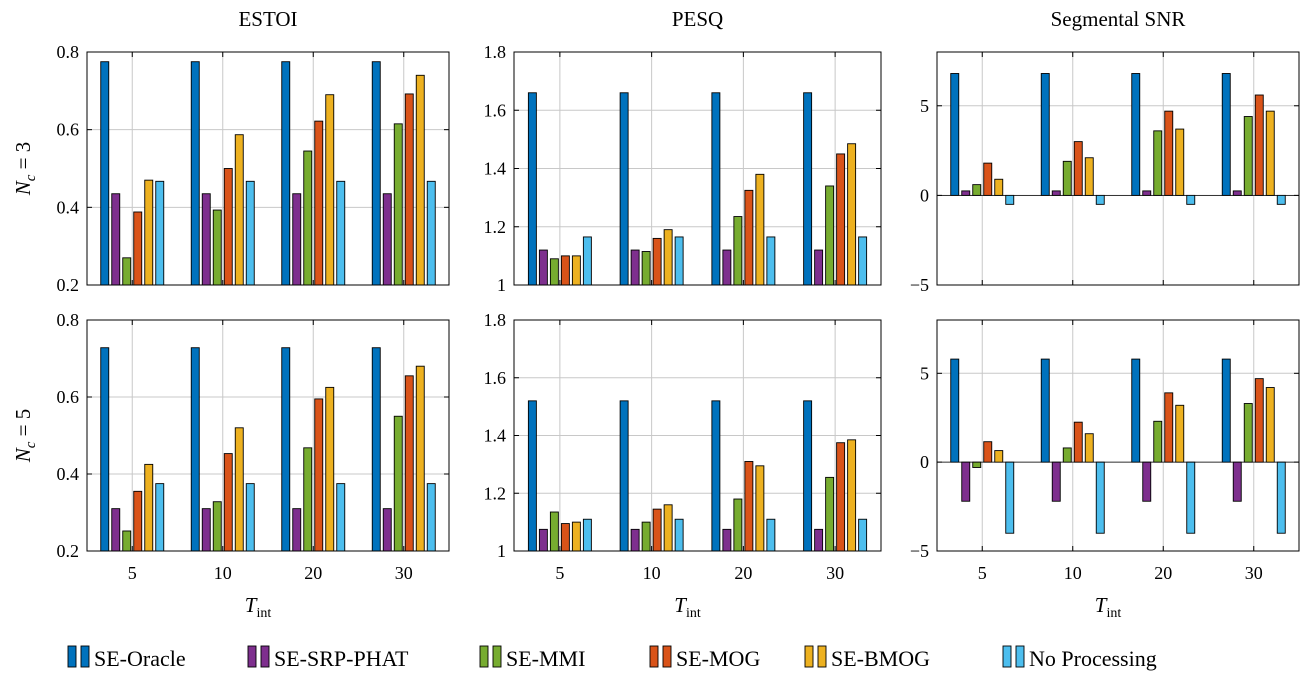  What do you see at coordinates (267, 19) in the screenshot?
I see `chart-title: ESTOI` at bounding box center [267, 19].